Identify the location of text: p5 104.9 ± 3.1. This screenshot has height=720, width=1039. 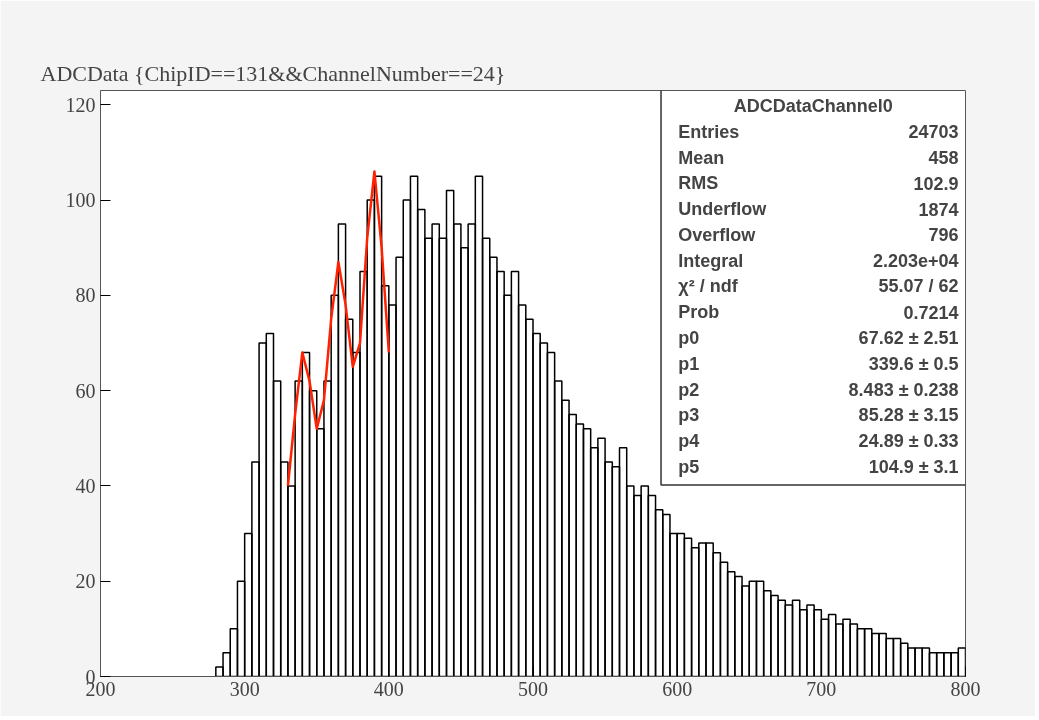
(818, 466).